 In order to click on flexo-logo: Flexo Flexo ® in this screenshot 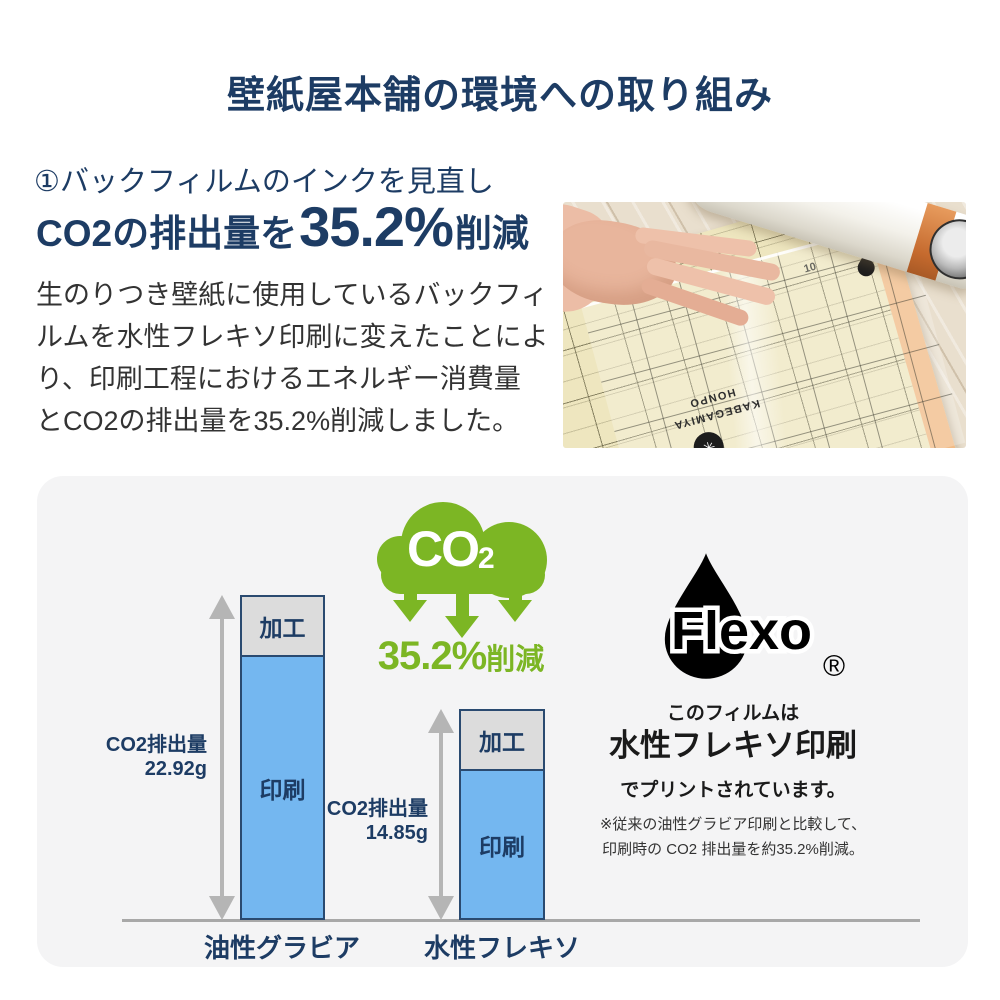, I will do `click(765, 618)`.